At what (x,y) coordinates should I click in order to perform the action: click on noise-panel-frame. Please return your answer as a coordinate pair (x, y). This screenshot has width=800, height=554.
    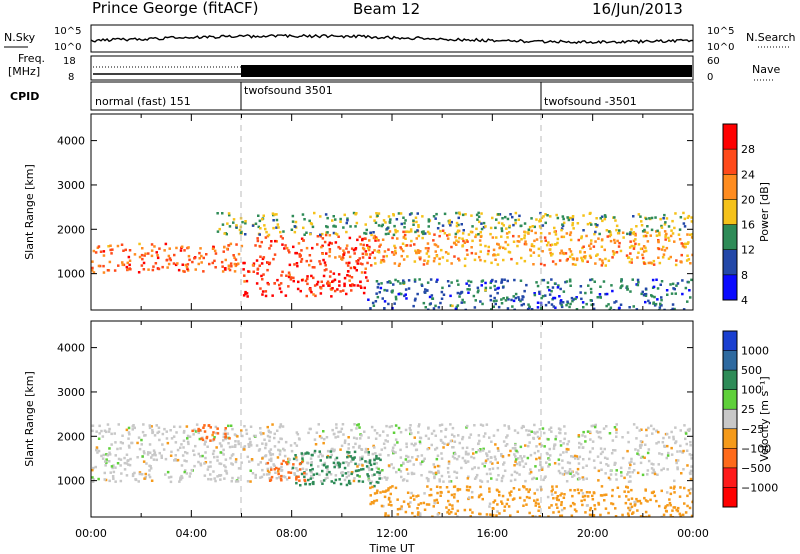
    Looking at the image, I should click on (392, 38).